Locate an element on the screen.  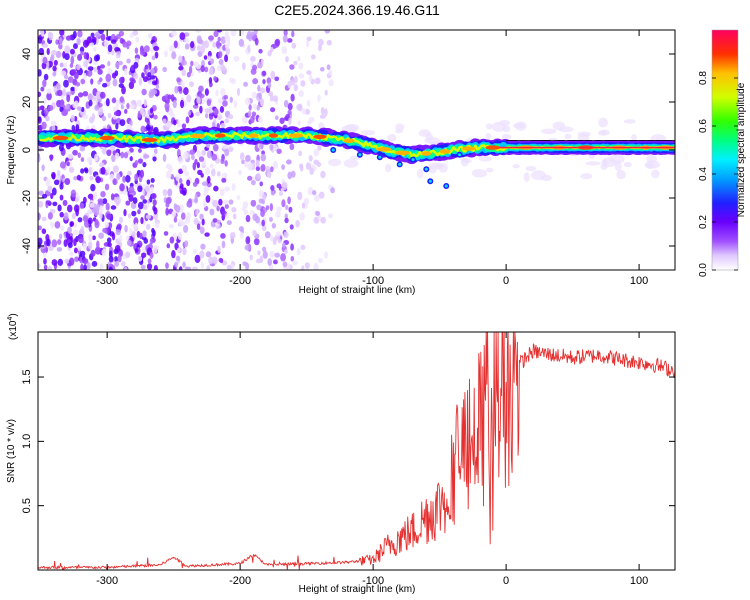
colorbar-gradient is located at coordinates (725, 150).